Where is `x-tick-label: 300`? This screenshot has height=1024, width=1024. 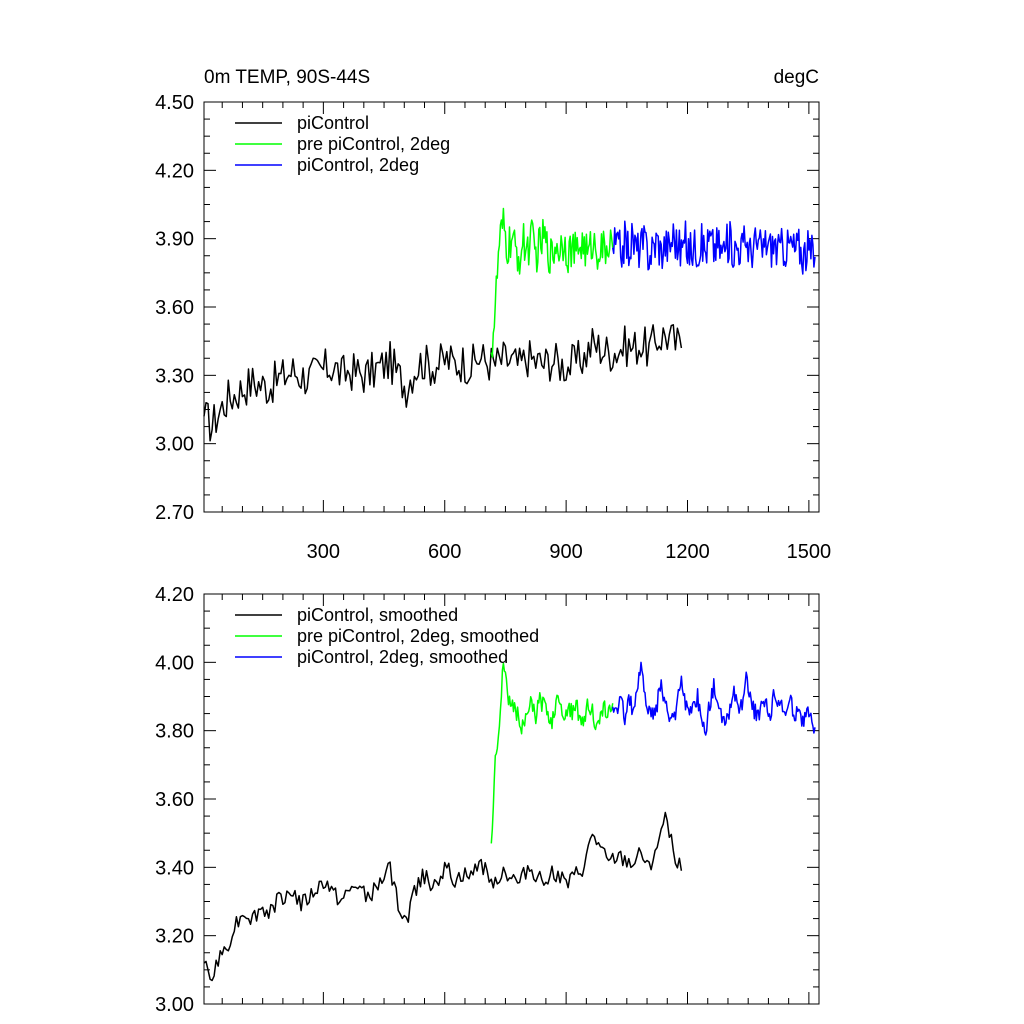
x-tick-label: 300 is located at coordinates (323, 552).